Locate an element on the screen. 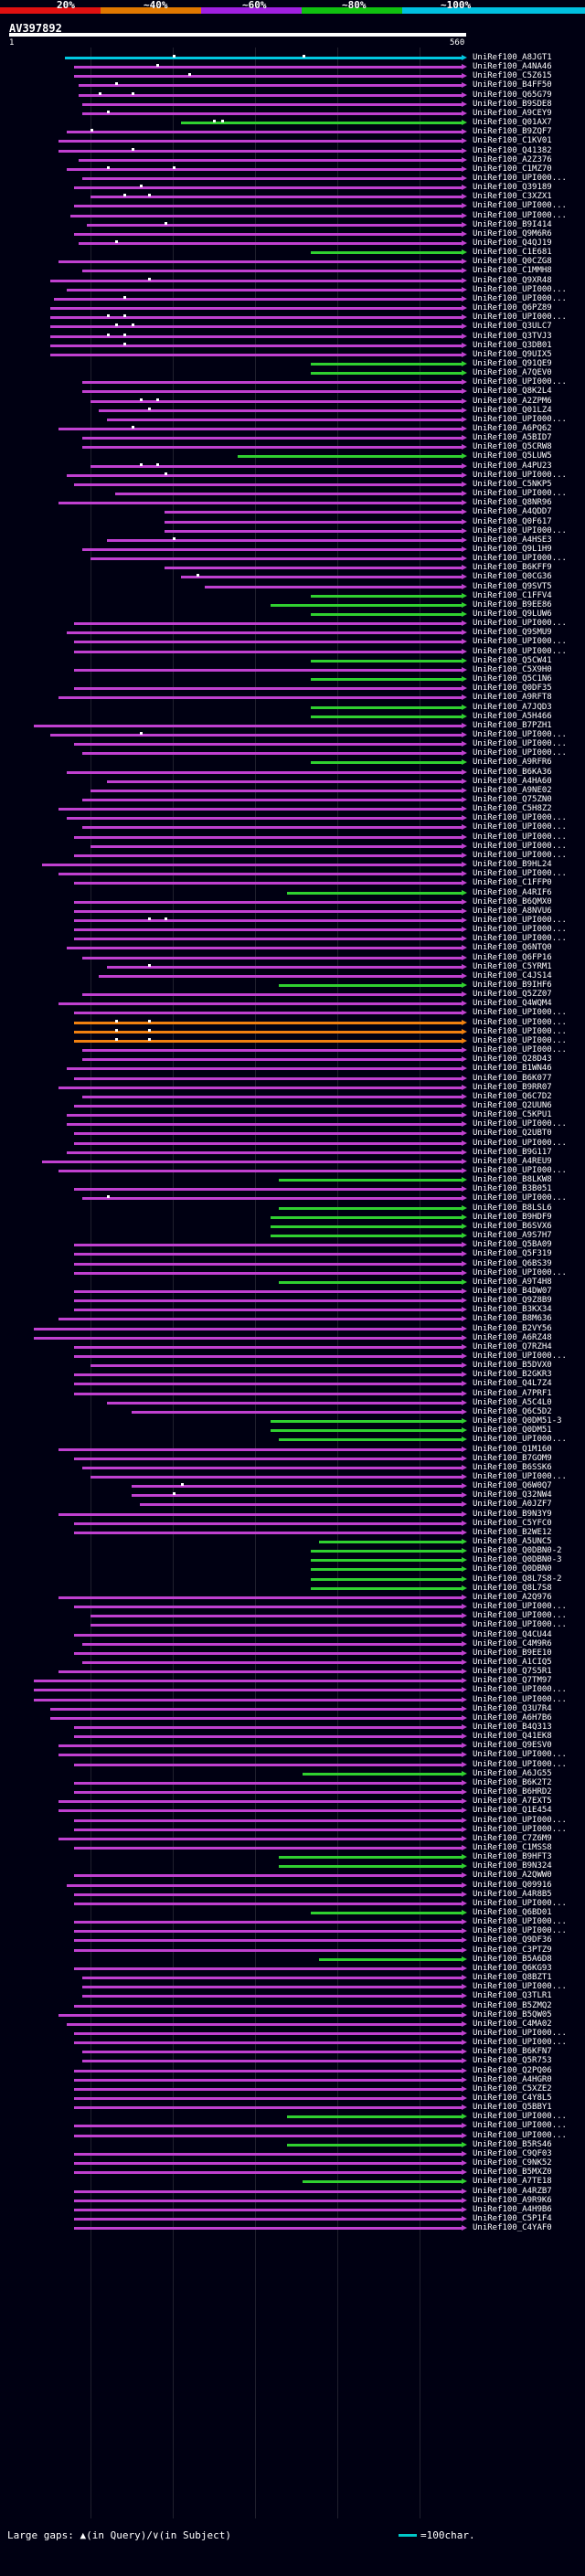  hit-label: UniRef100_A4QDD7 is located at coordinates (512, 512).